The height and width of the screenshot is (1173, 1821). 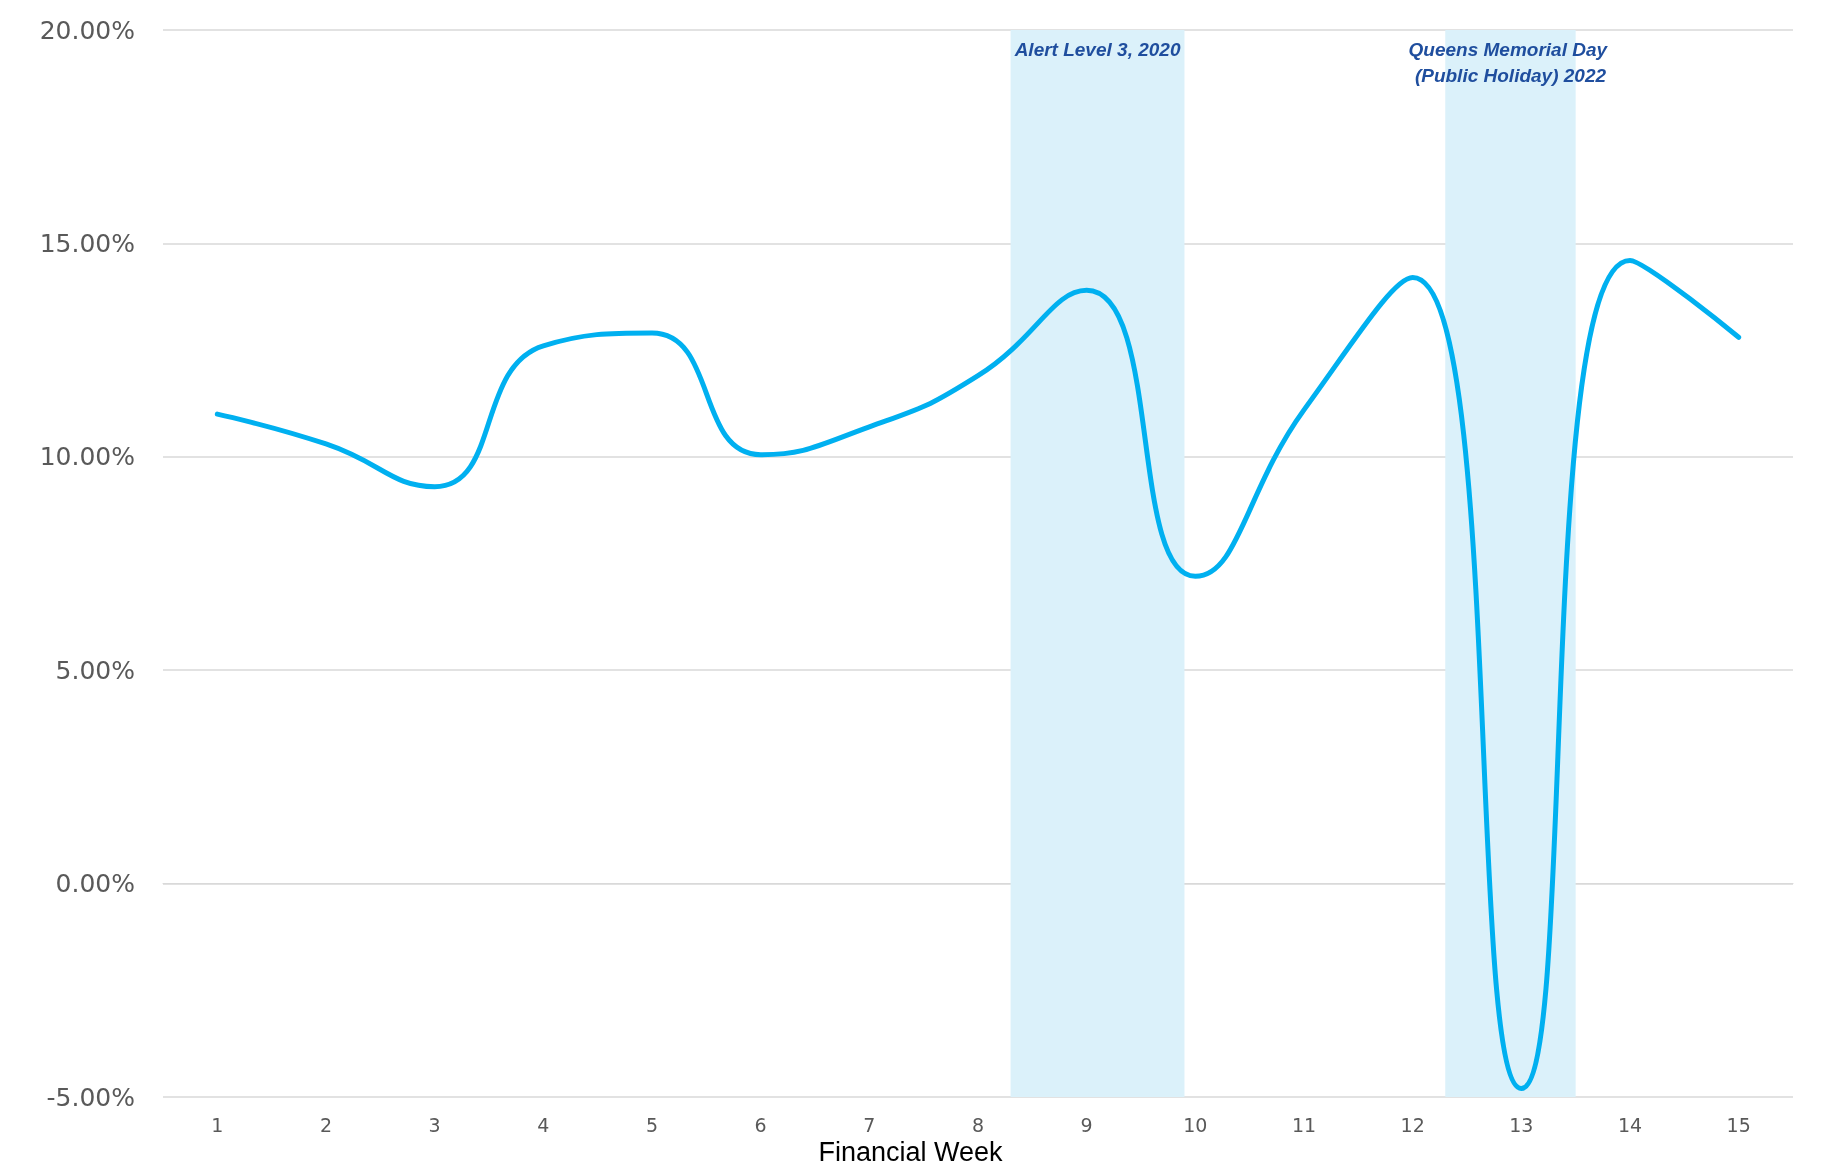 What do you see at coordinates (543, 1124) in the screenshot?
I see `x-tick-label: 4` at bounding box center [543, 1124].